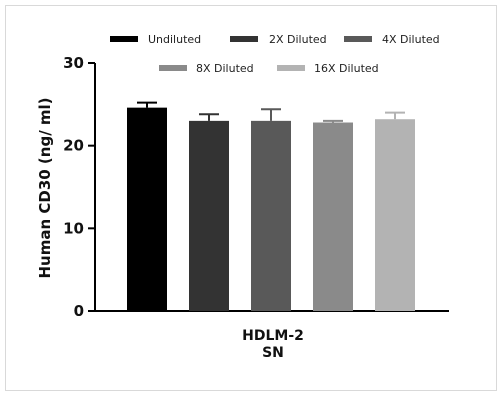 The width and height of the screenshot is (504, 398). I want to click on legend-label-4: 8X Diluted, so click(225, 68).